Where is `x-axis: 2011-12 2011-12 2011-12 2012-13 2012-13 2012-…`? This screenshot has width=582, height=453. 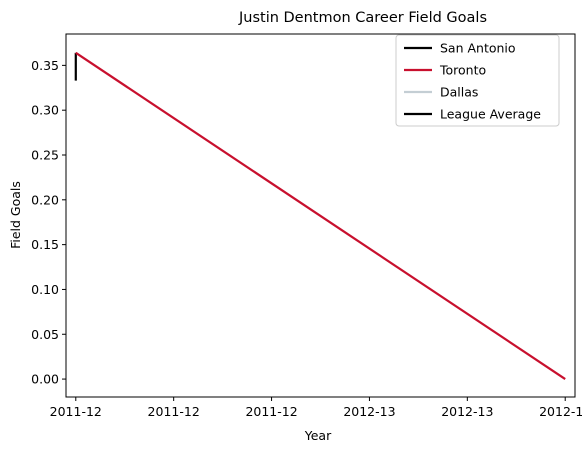 x-axis: 2011-12 2011-12 2011-12 2012-13 2012-13 2012-… is located at coordinates (316, 408).